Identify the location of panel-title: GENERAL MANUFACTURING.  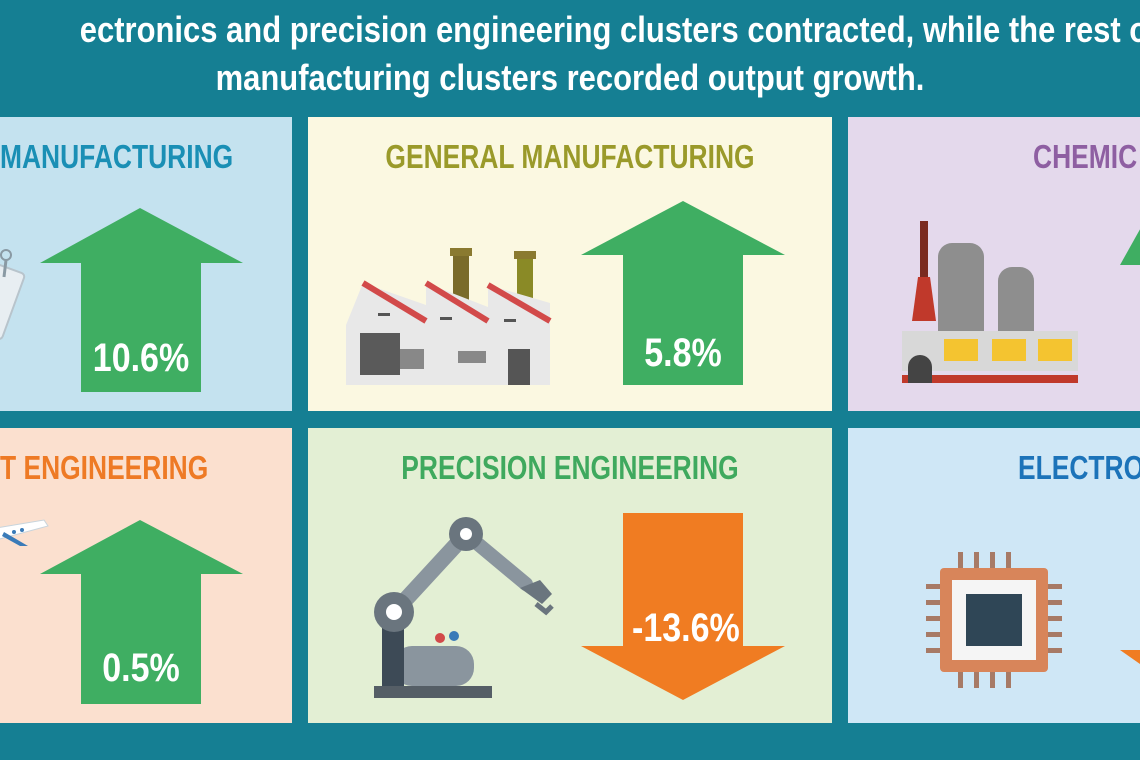
(570, 156).